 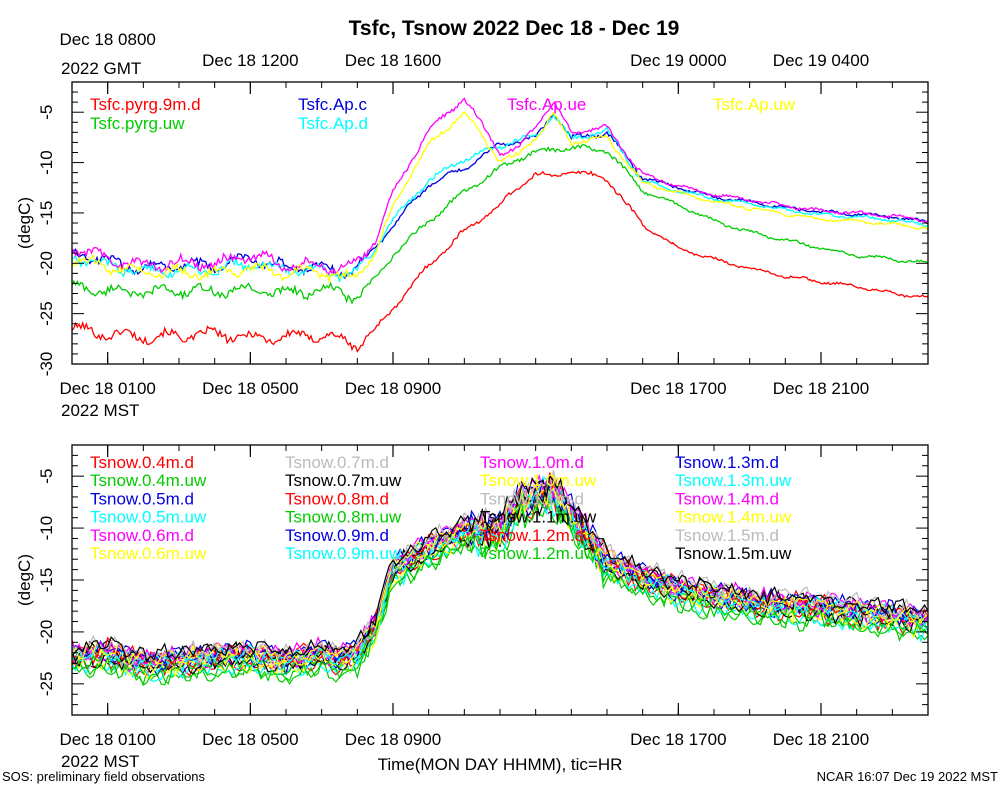 What do you see at coordinates (250, 739) in the screenshot?
I see `bottom-mst-tick-label: Dec 18 0500` at bounding box center [250, 739].